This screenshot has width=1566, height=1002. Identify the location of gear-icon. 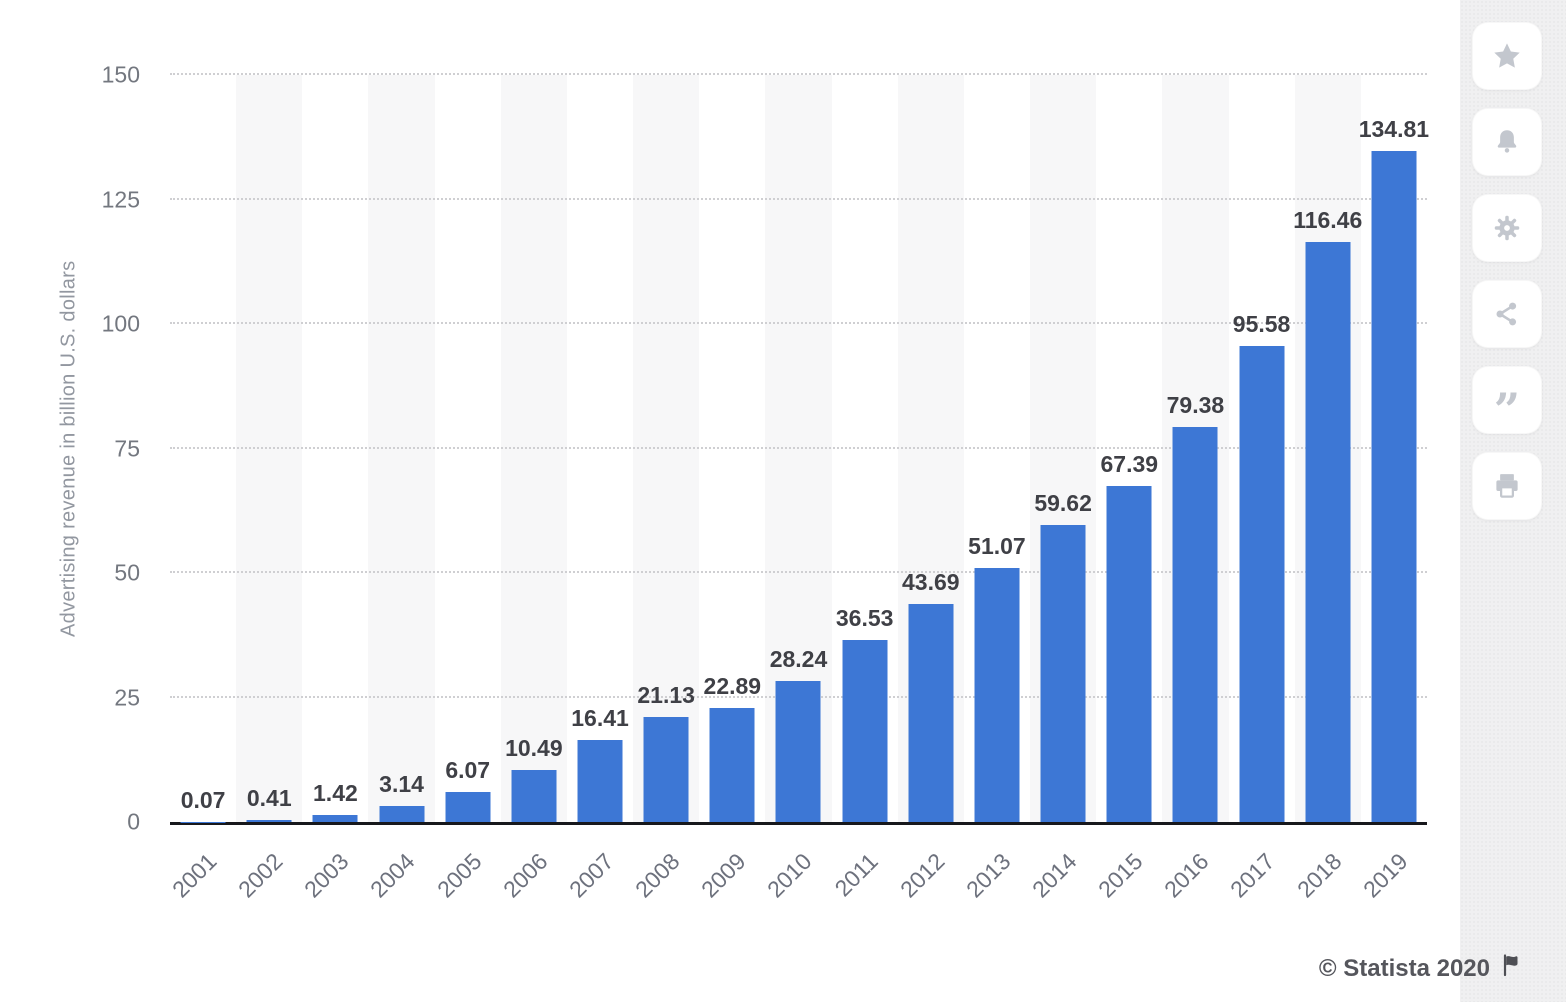
(1507, 228).